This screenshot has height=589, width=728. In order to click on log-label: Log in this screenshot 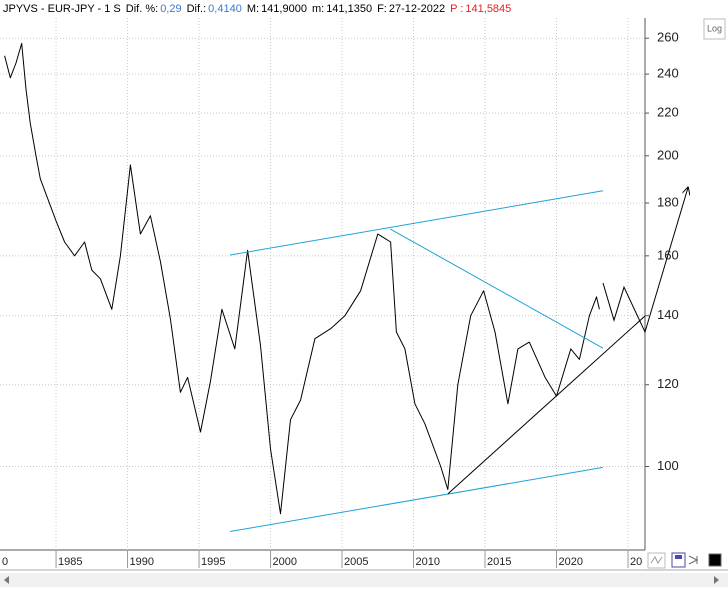, I will do `click(714, 28)`.